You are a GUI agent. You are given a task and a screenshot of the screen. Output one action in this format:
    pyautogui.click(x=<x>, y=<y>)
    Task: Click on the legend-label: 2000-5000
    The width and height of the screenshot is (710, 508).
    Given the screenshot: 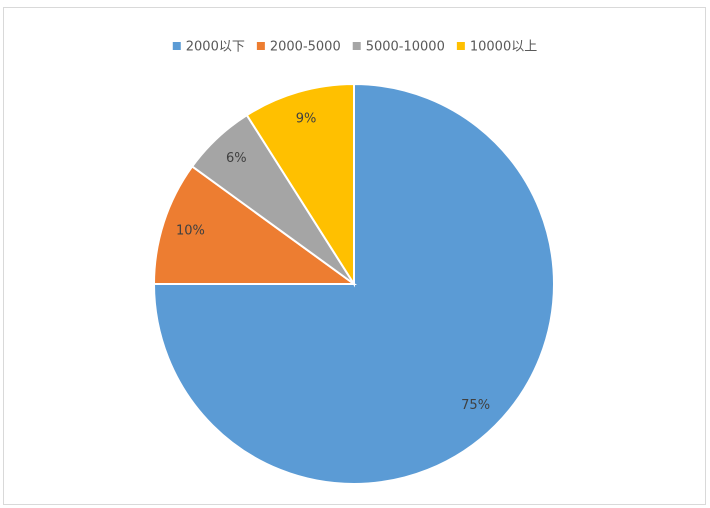 What is the action you would take?
    pyautogui.click(x=305, y=47)
    